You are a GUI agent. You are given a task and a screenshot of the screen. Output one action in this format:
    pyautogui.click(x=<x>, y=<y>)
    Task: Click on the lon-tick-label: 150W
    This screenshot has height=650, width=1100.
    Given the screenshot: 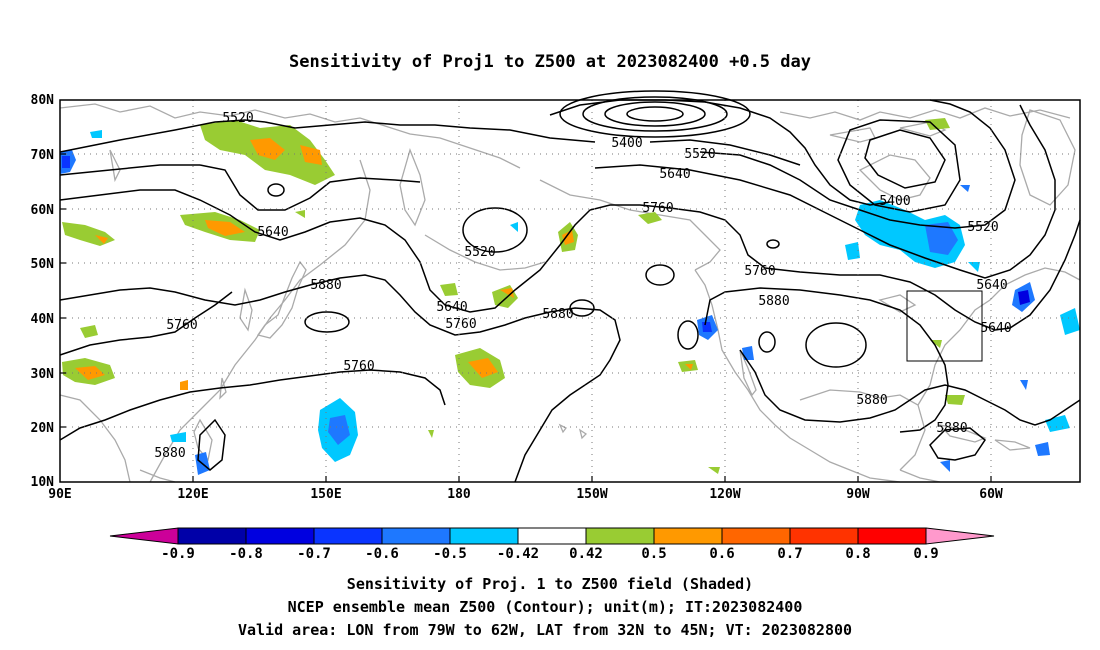 What is the action you would take?
    pyautogui.click(x=591, y=494)
    